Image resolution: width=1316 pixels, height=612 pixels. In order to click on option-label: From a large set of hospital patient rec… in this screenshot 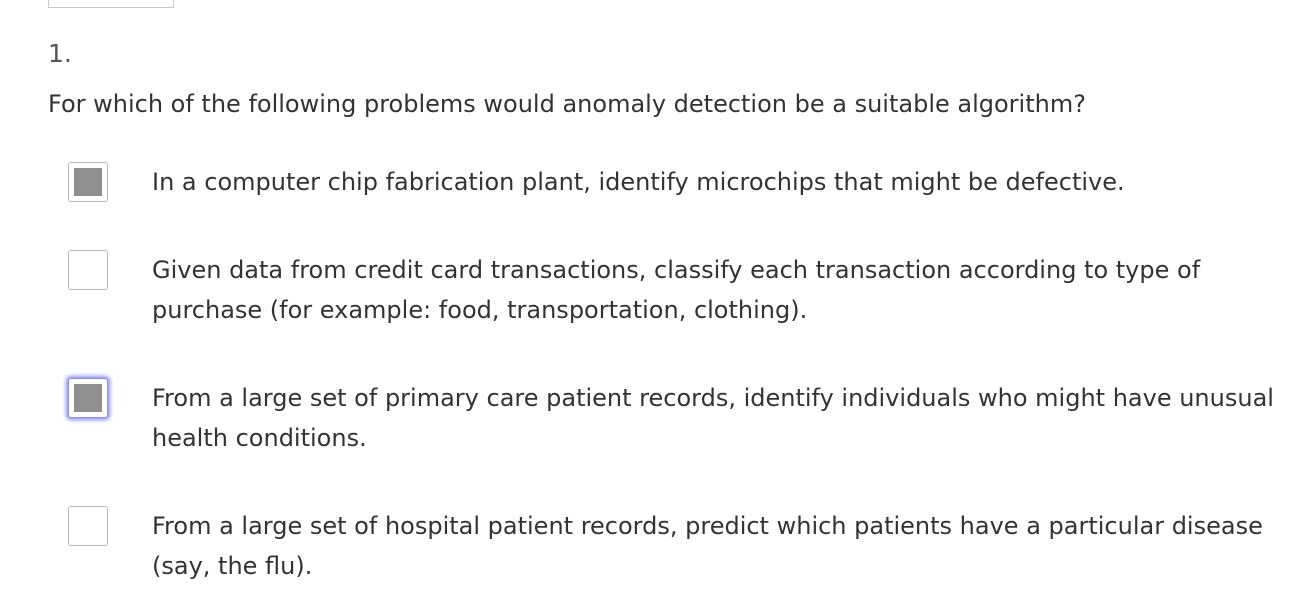, I will do `click(707, 546)`.